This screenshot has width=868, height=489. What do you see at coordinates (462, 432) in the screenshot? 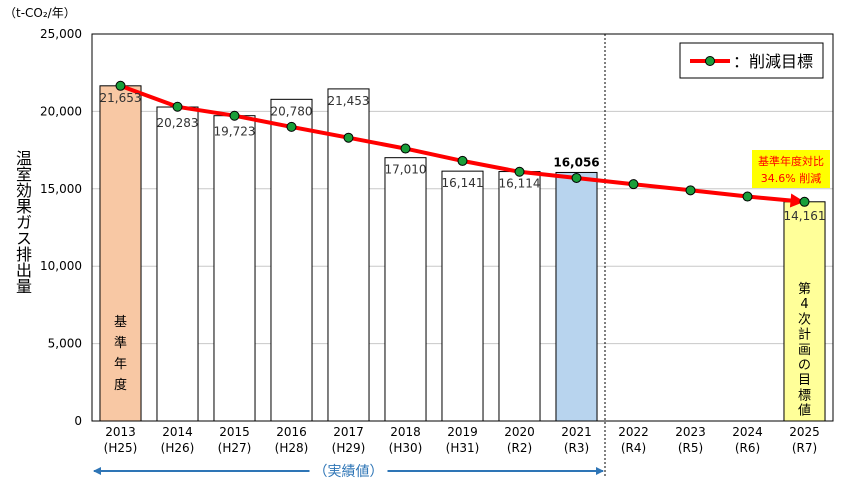
I see `x-tick-label: 2019` at bounding box center [462, 432].